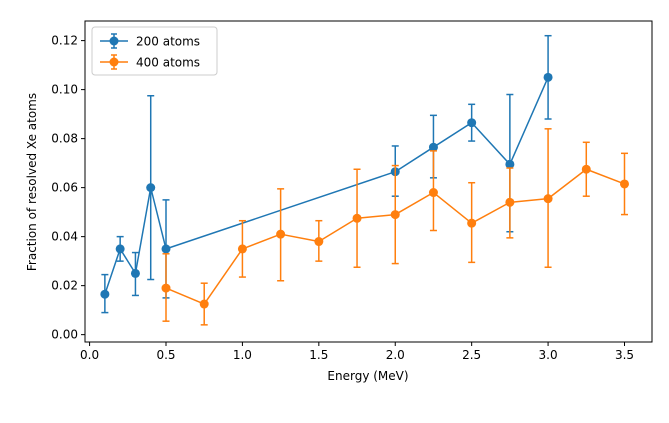 Image resolution: width=669 pixels, height=423 pixels. What do you see at coordinates (64, 237) in the screenshot?
I see `y-tick-label: 0.04` at bounding box center [64, 237].